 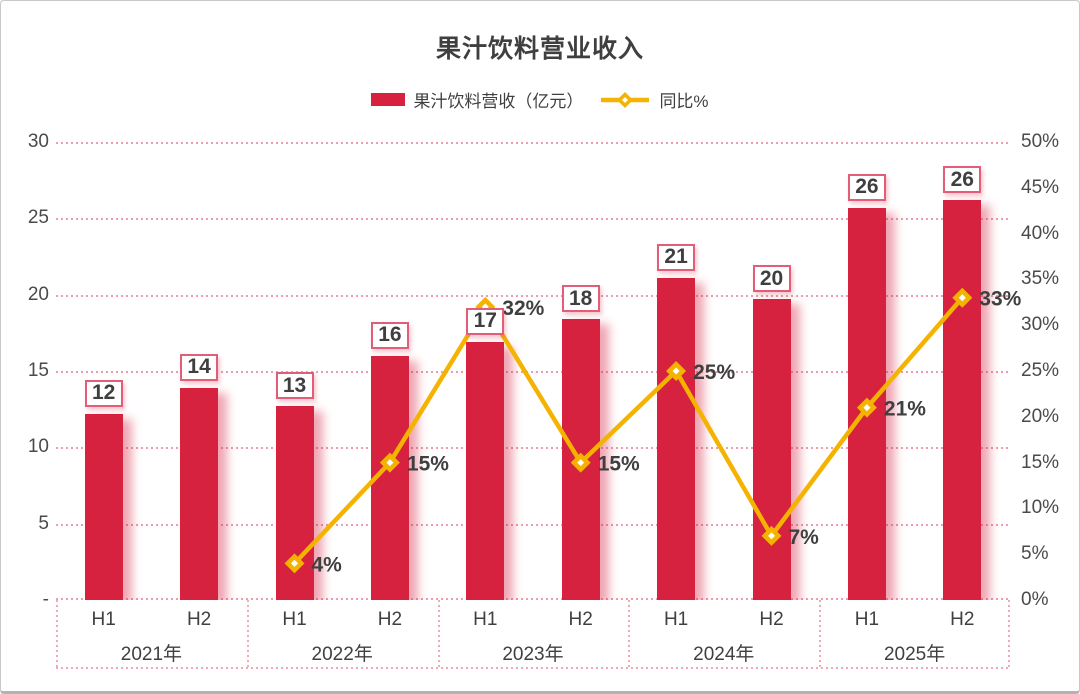 I want to click on right-axis-tick: 30%, so click(x=1040, y=325).